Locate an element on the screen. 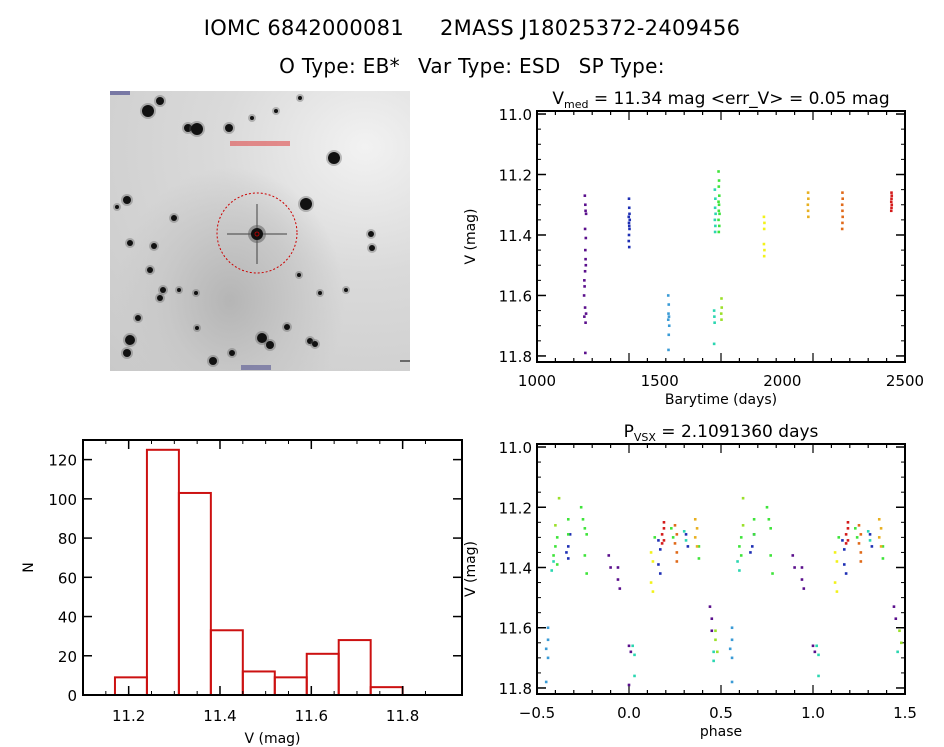 This screenshot has height=747, width=944. y-tick-label: 120 is located at coordinates (62, 461).